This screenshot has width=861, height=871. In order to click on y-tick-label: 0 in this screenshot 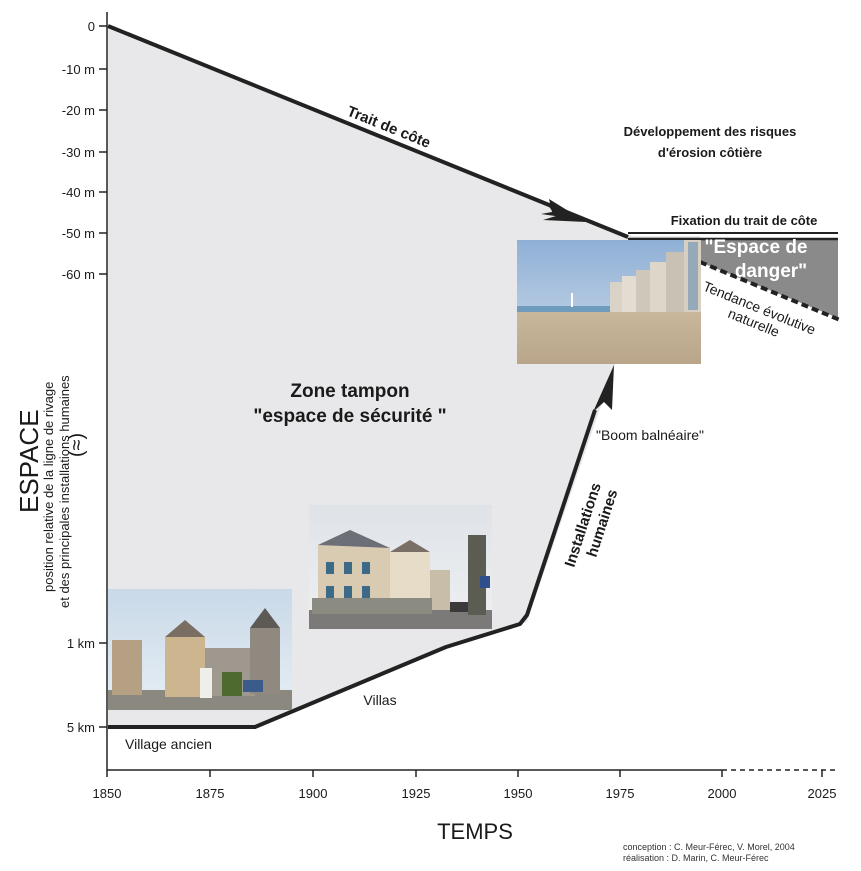, I will do `click(91, 26)`.